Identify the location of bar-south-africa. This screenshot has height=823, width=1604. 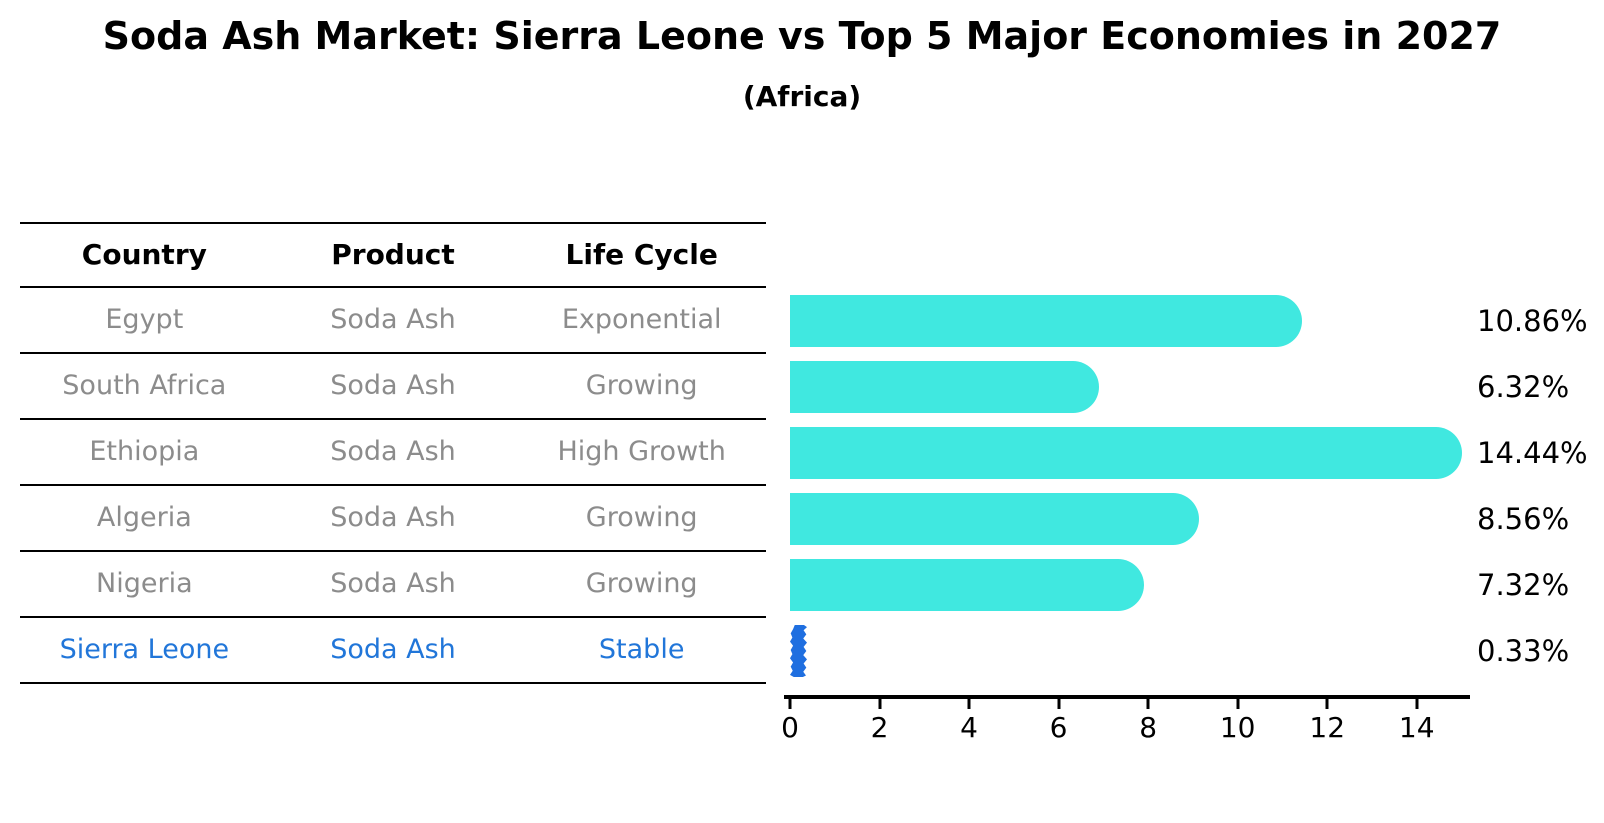
(944, 387).